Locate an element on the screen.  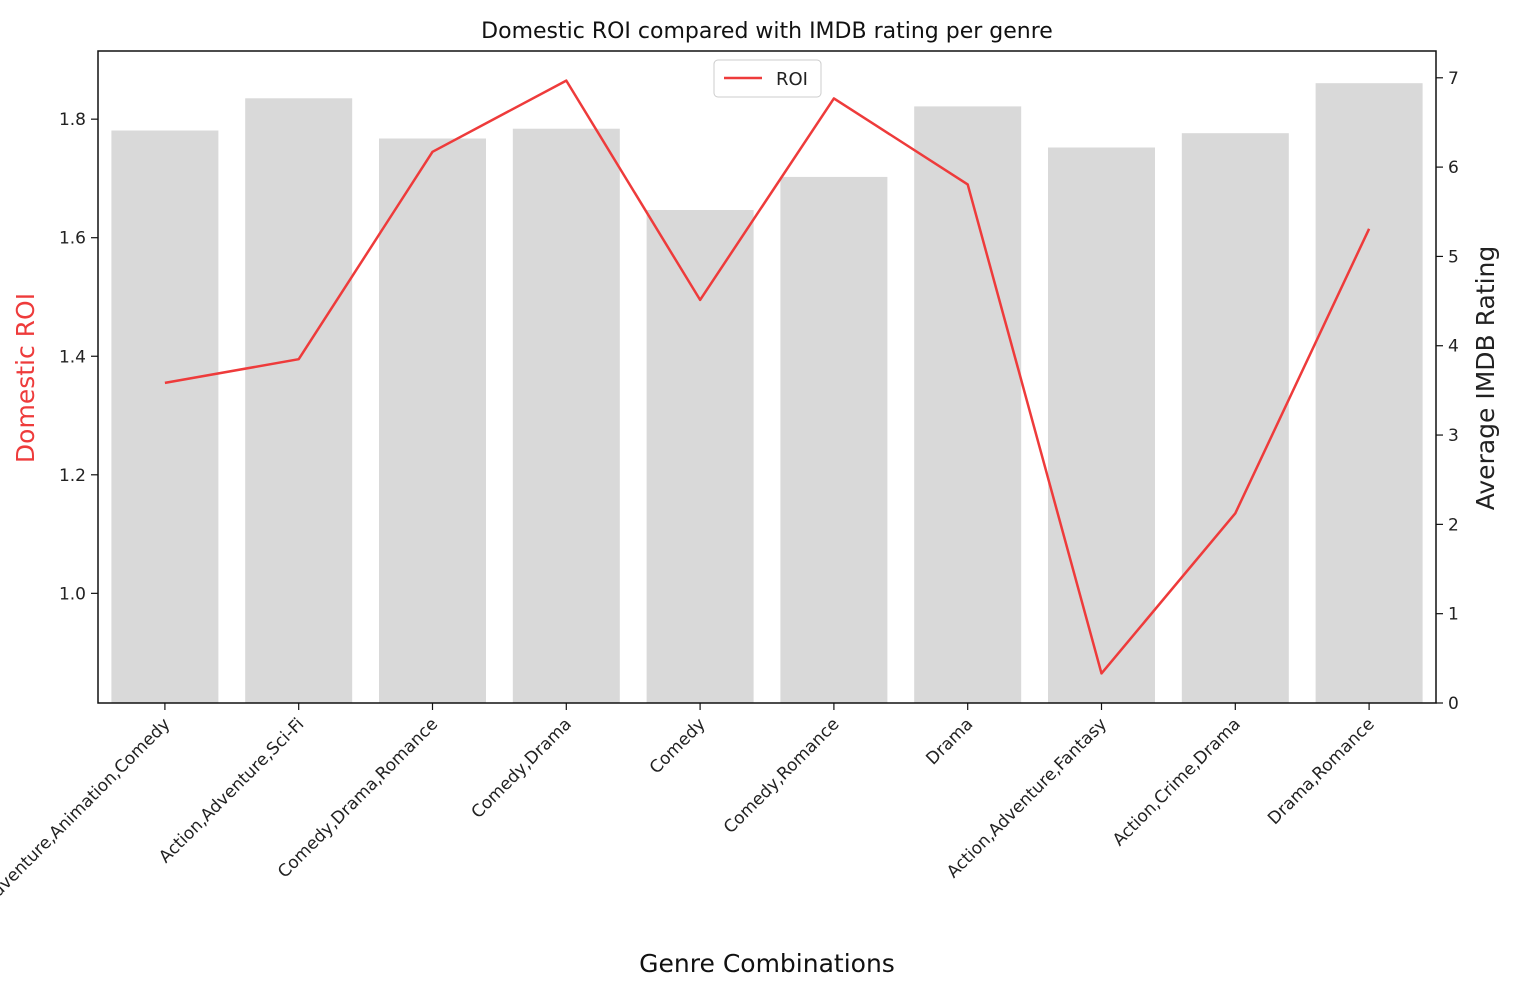
x-tick-label: Drama,Romance is located at coordinates (1321, 771).